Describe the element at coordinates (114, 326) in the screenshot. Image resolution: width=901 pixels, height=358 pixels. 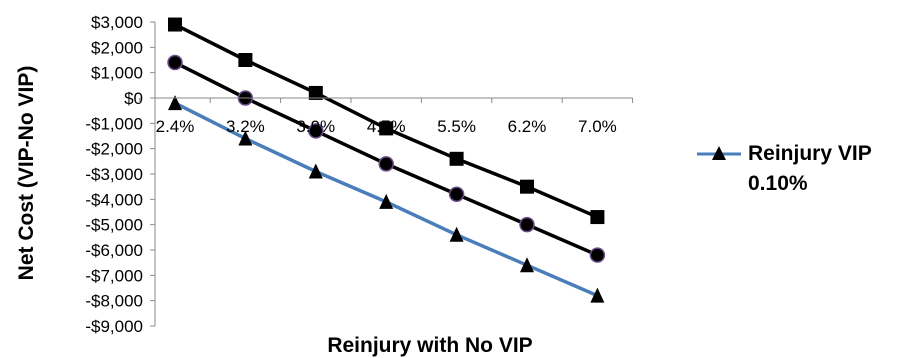
I see `y-tick-label: -$9,000` at that location.